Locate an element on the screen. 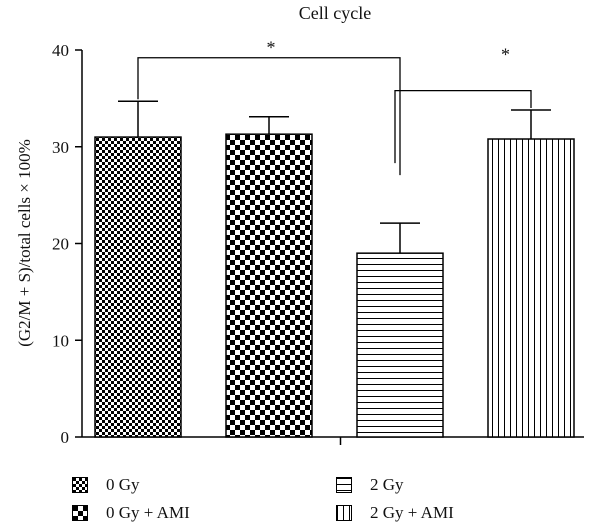  legend: 0 Gy 0 Gy + AMI 2 Gy 2 Gy + AMI is located at coordinates (300, 501).